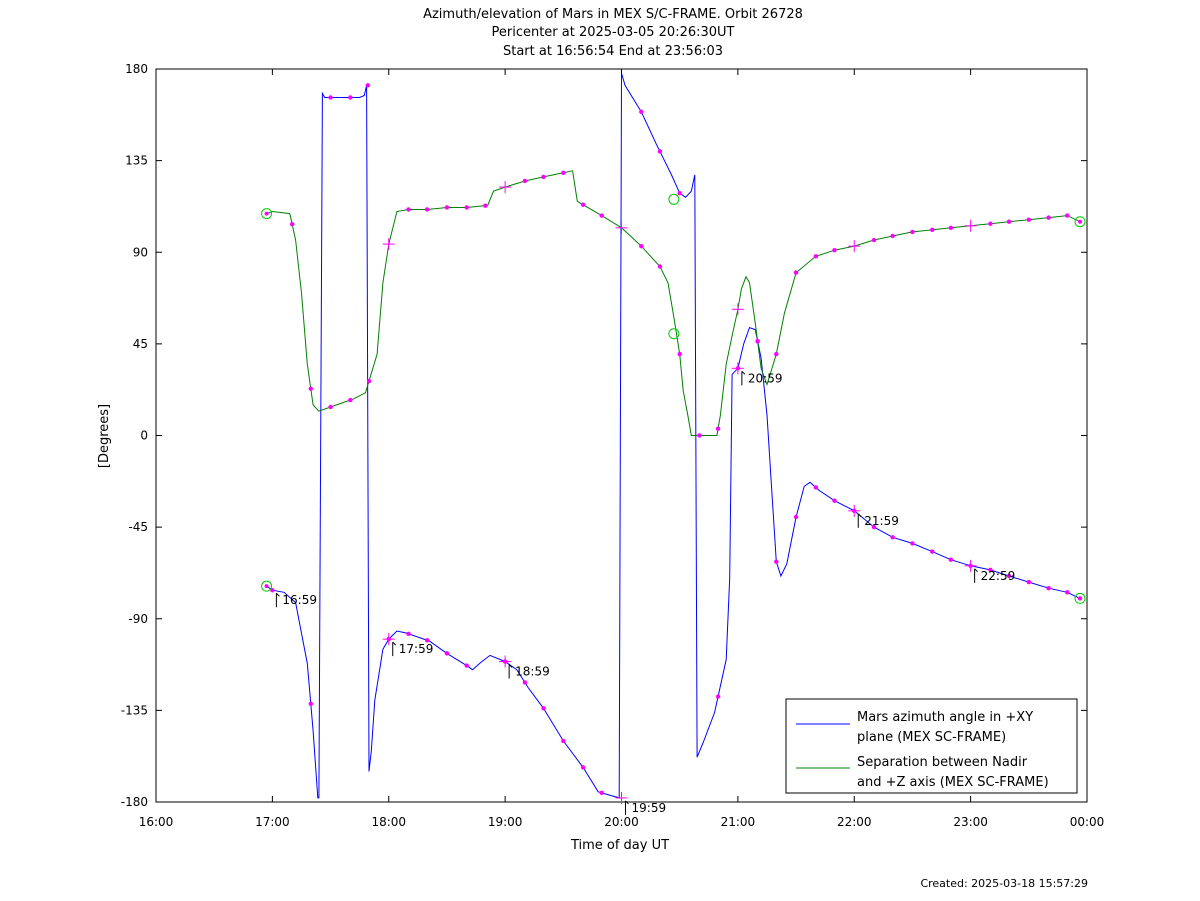 The height and width of the screenshot is (901, 1200). Describe the element at coordinates (104, 436) in the screenshot. I see `y-axis-label: [Degrees]` at that location.